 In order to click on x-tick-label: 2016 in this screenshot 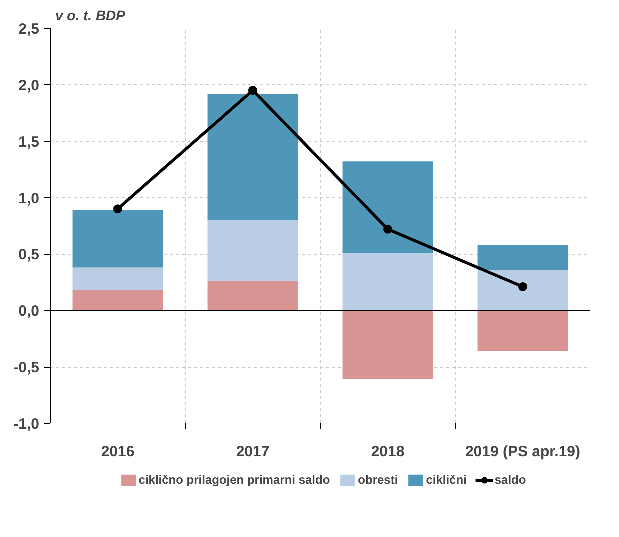, I will do `click(118, 452)`.